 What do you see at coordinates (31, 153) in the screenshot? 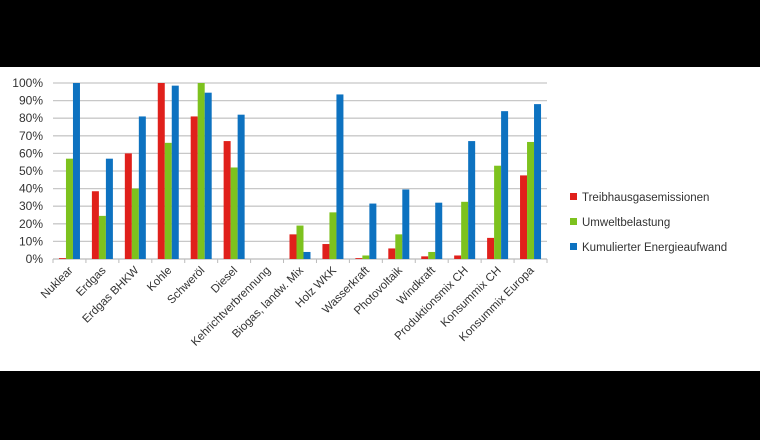
I see `y-tick-label: 60%` at bounding box center [31, 153].